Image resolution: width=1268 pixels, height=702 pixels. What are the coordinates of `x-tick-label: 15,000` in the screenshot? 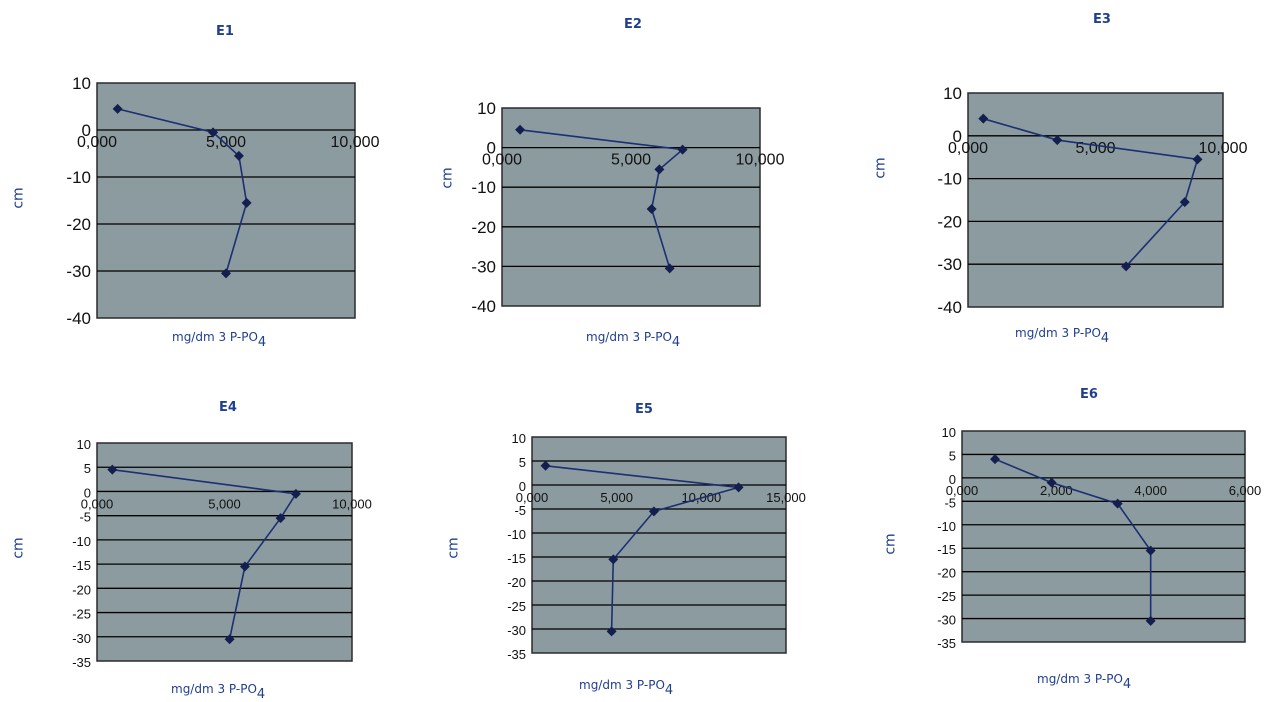 It's located at (786, 497).